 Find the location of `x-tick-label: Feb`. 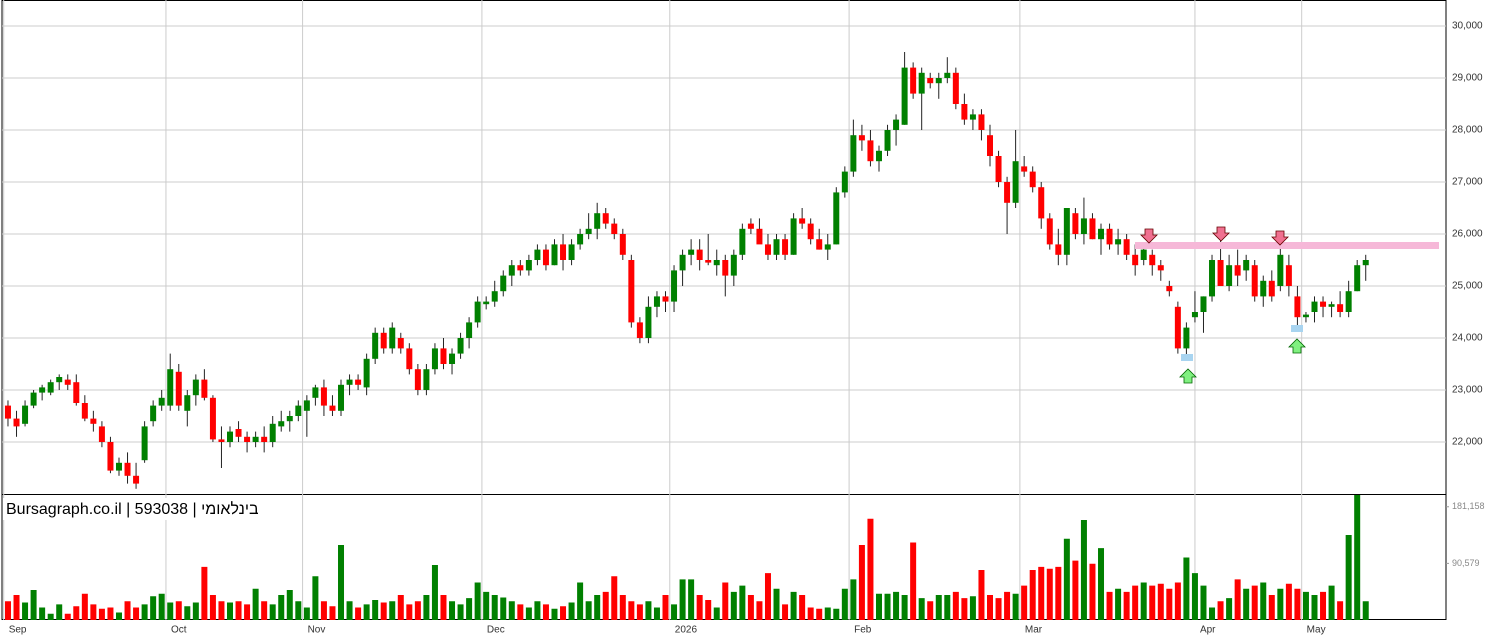

x-tick-label: Feb is located at coordinates (863, 630).